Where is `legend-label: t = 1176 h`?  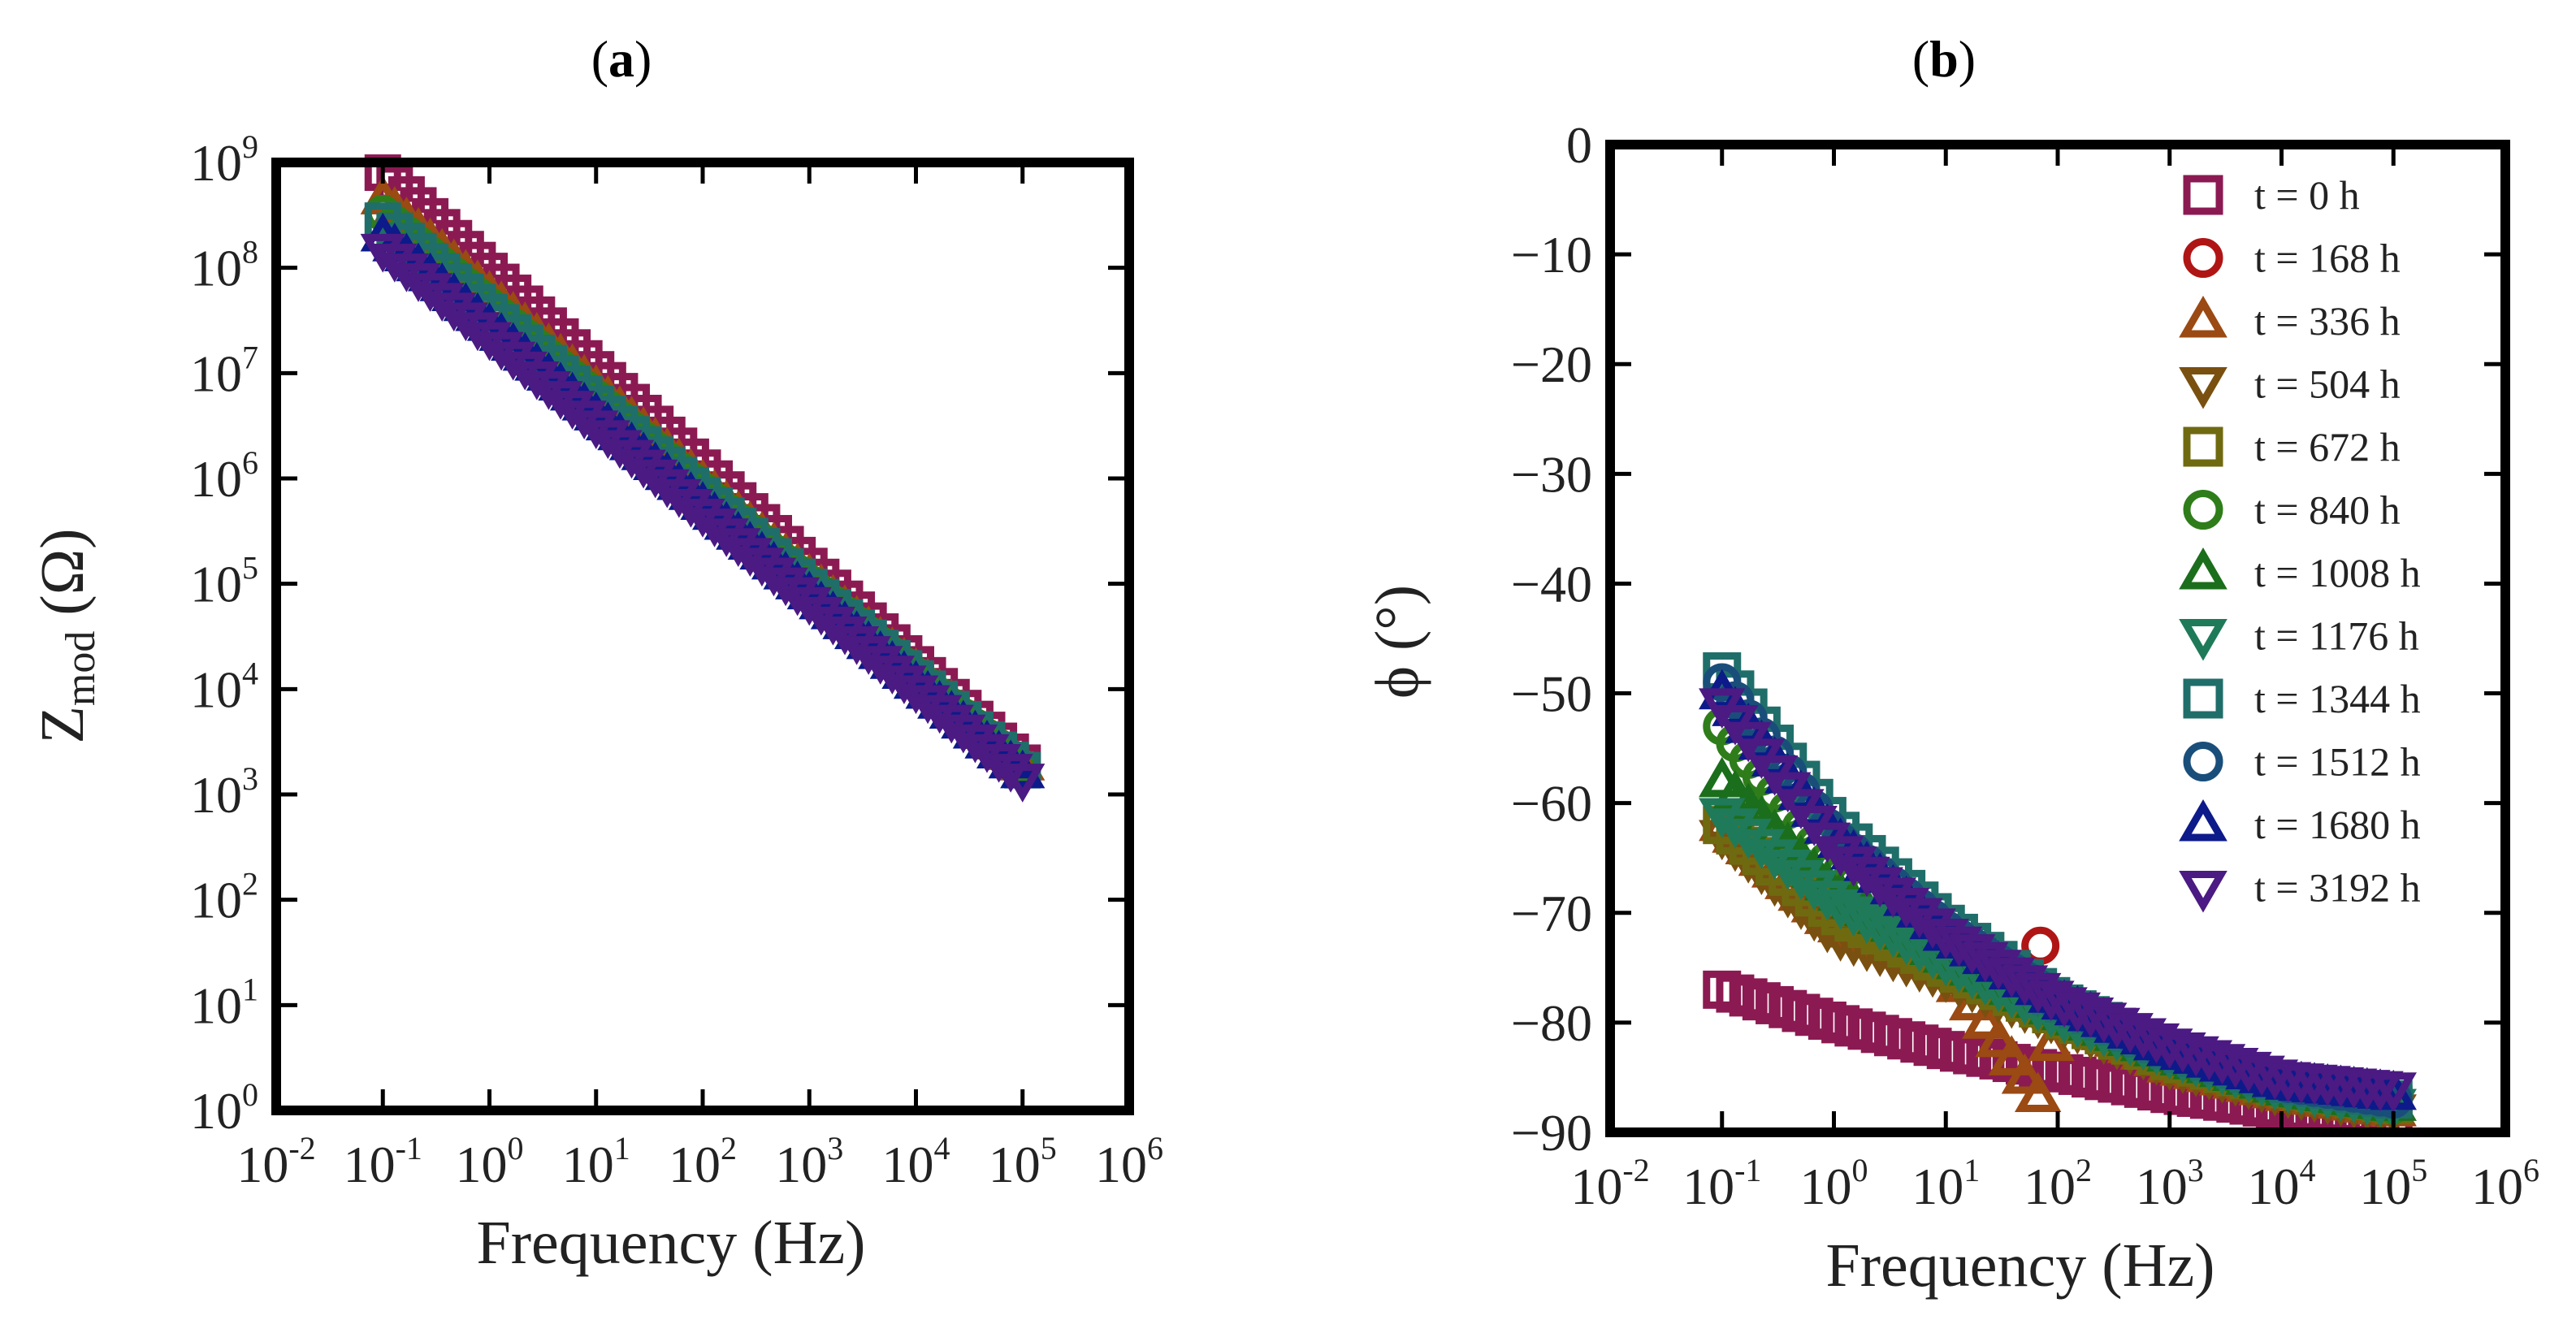 legend-label: t = 1176 h is located at coordinates (2336, 636).